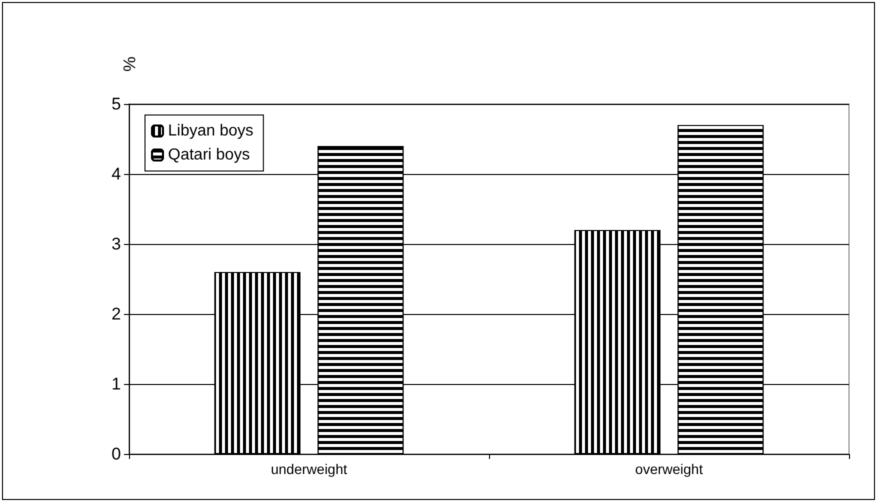 The height and width of the screenshot is (502, 877). Describe the element at coordinates (116, 174) in the screenshot. I see `y-tick-label: 4` at that location.